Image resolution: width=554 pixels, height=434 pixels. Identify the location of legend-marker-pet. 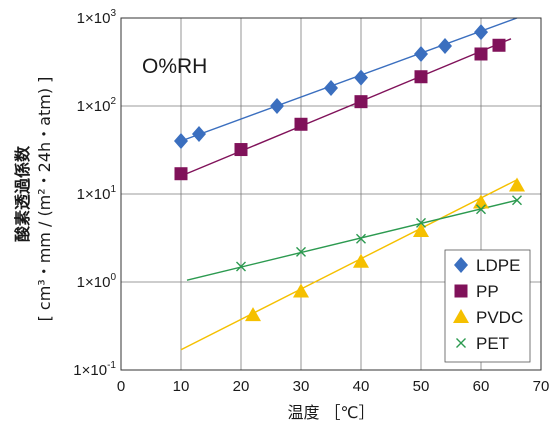
(461, 343).